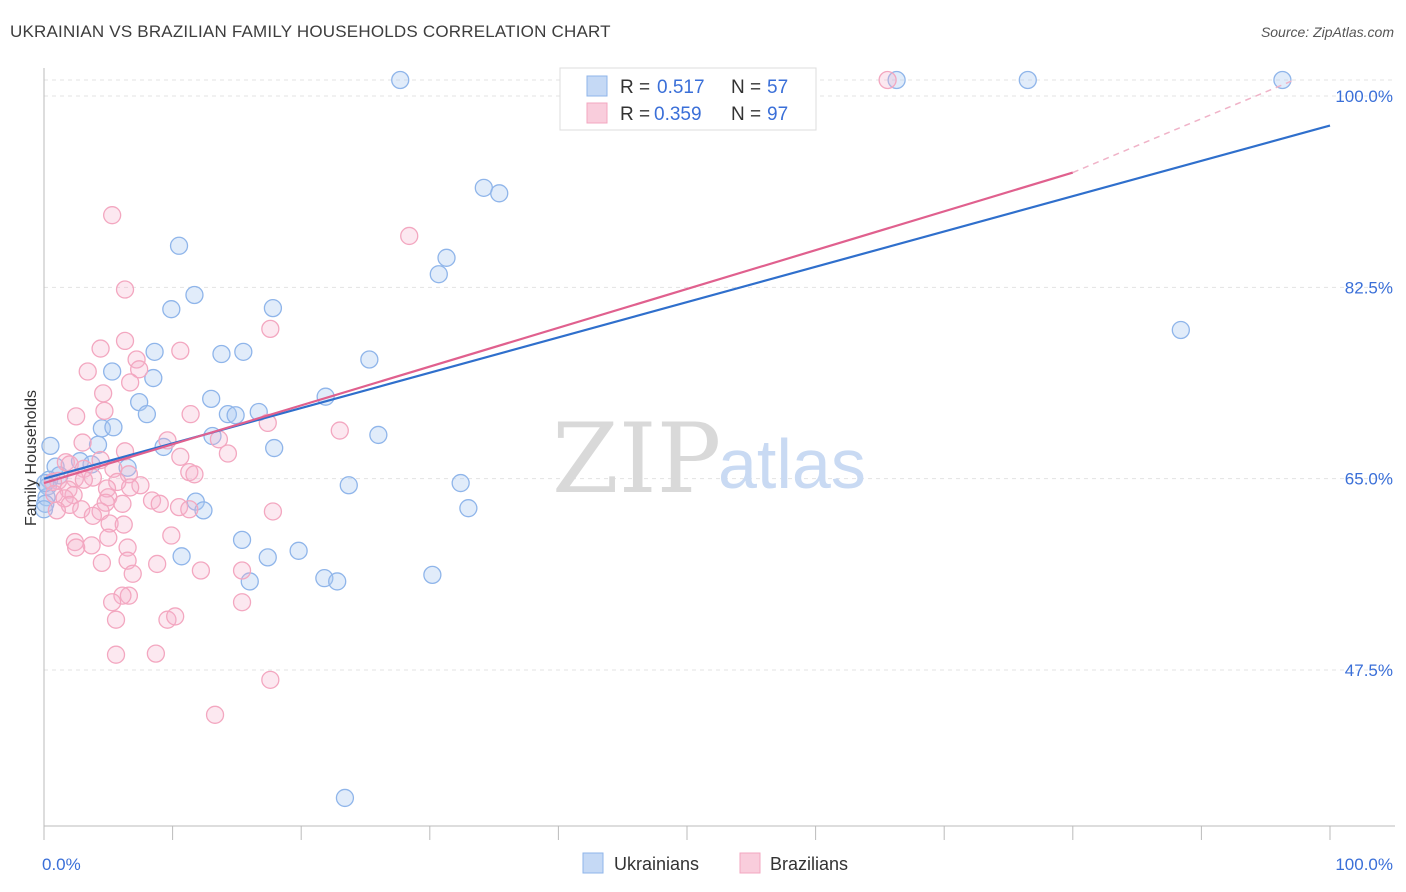  Describe the element at coordinates (635, 114) in the screenshot. I see `legend-r-label-brazilians: R =` at that location.